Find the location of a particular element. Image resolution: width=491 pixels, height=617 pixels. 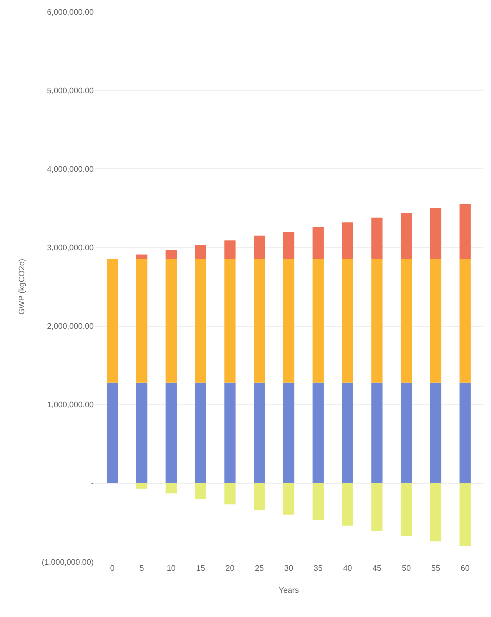

y-tick-label: 1,000,000.00 is located at coordinates (71, 405).